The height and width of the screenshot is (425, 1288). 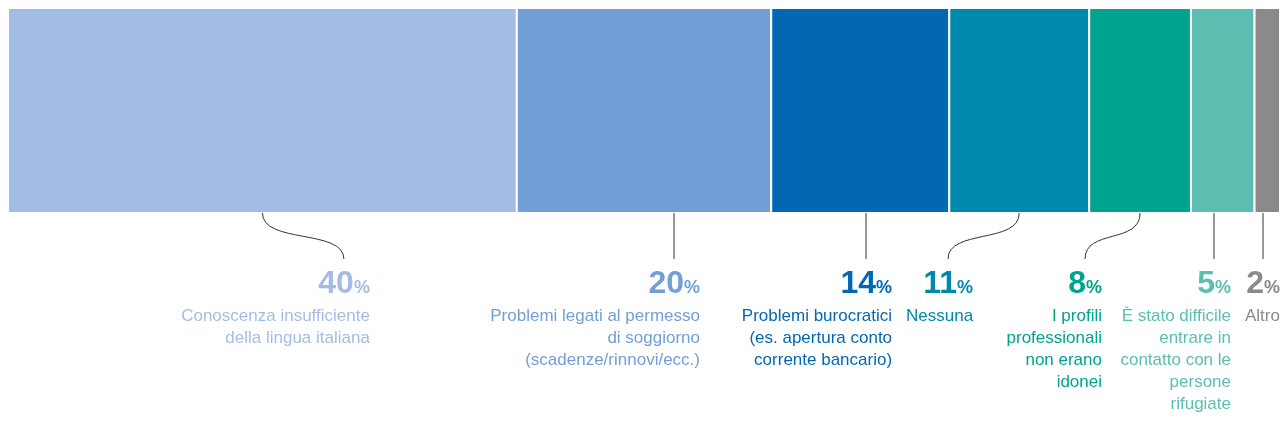 I want to click on data-label: 11%, so click(x=948, y=282).